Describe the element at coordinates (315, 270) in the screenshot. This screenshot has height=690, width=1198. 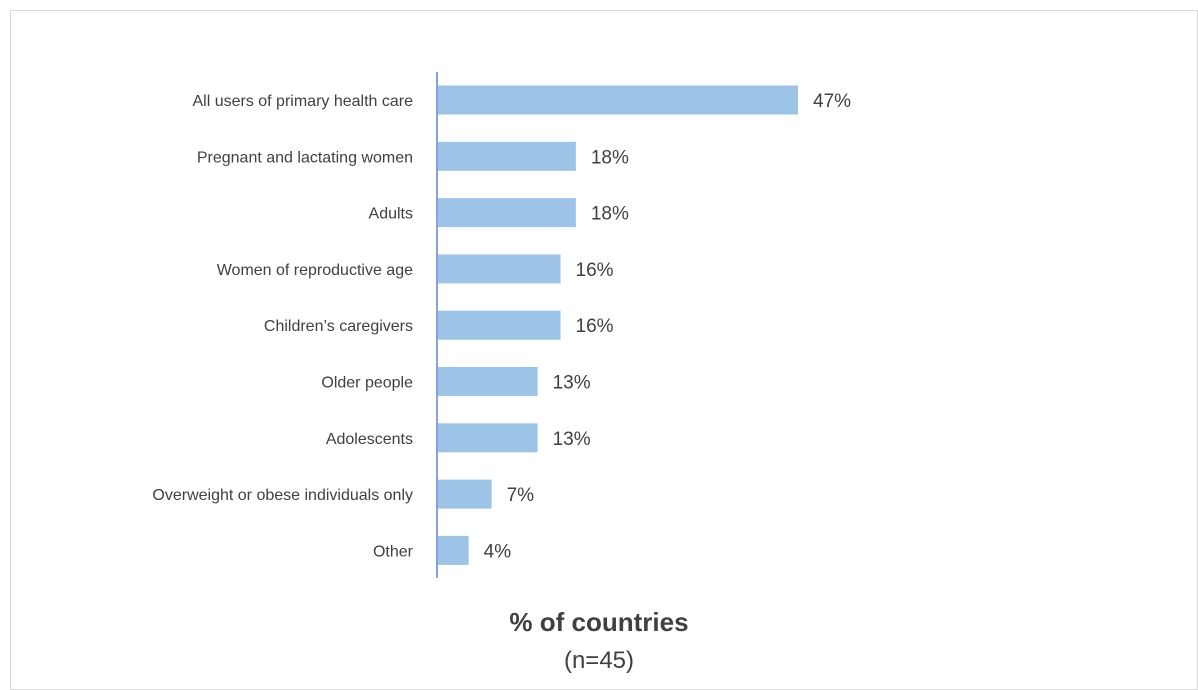
I see `category-label: Women of reproductive age` at that location.